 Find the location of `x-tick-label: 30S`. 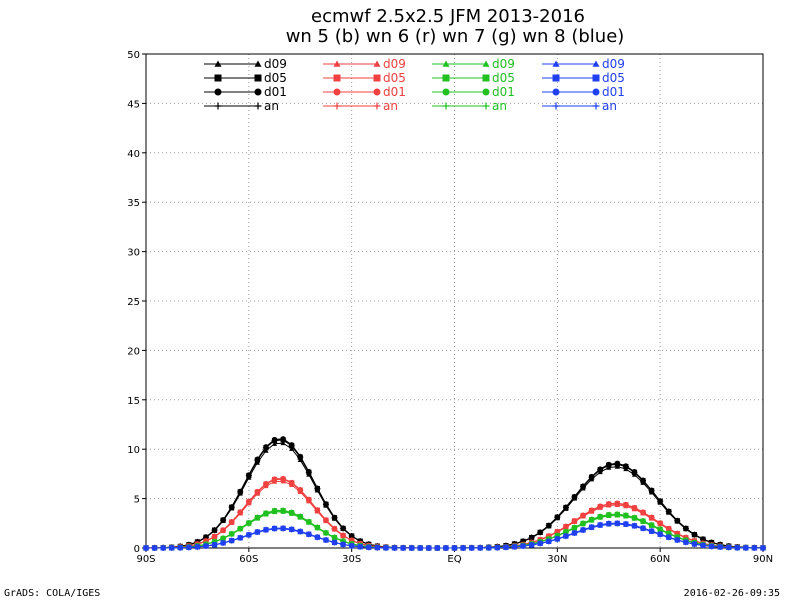

x-tick-label: 30S is located at coordinates (351, 559).